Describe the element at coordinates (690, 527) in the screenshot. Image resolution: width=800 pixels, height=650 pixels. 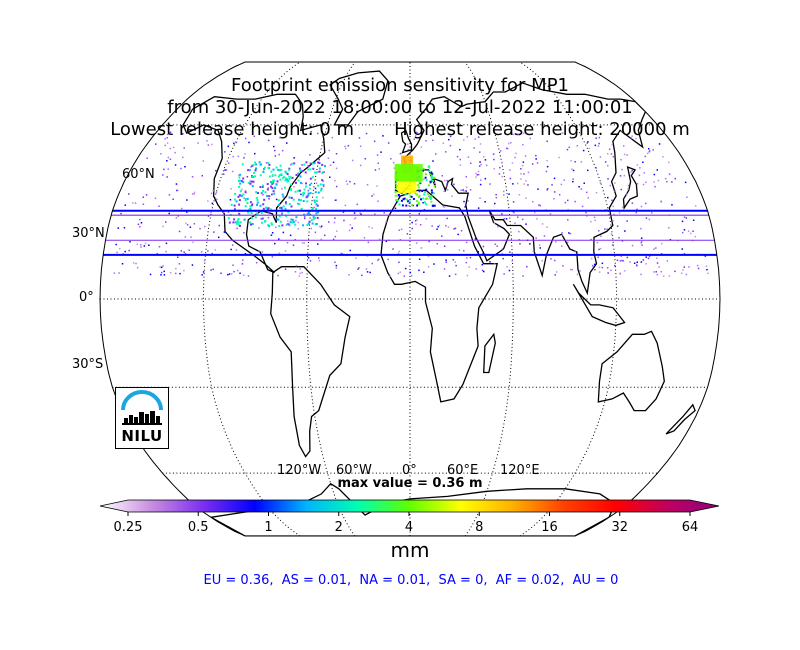
I see `colorbar-tick-label: 64` at that location.